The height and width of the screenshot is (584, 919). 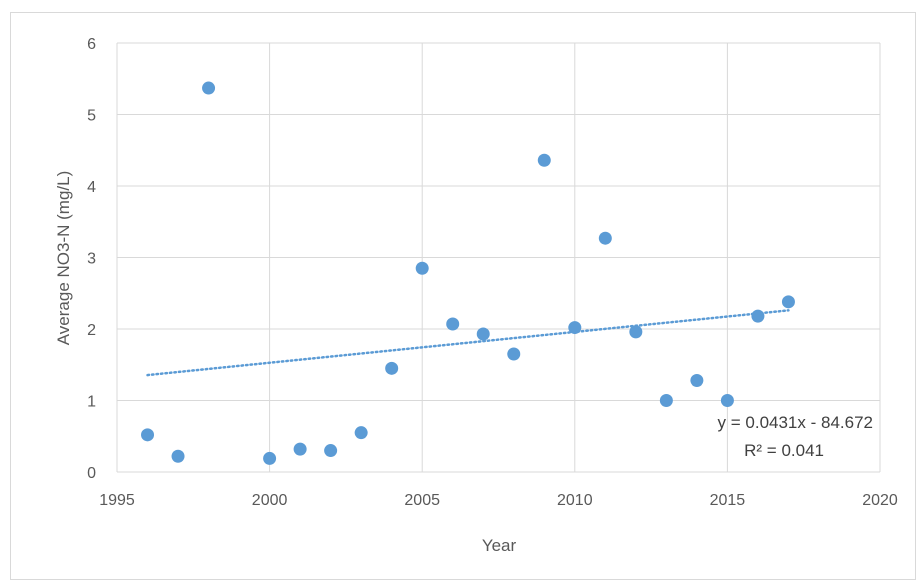 I want to click on y-tick-label: 4, so click(x=91, y=187).